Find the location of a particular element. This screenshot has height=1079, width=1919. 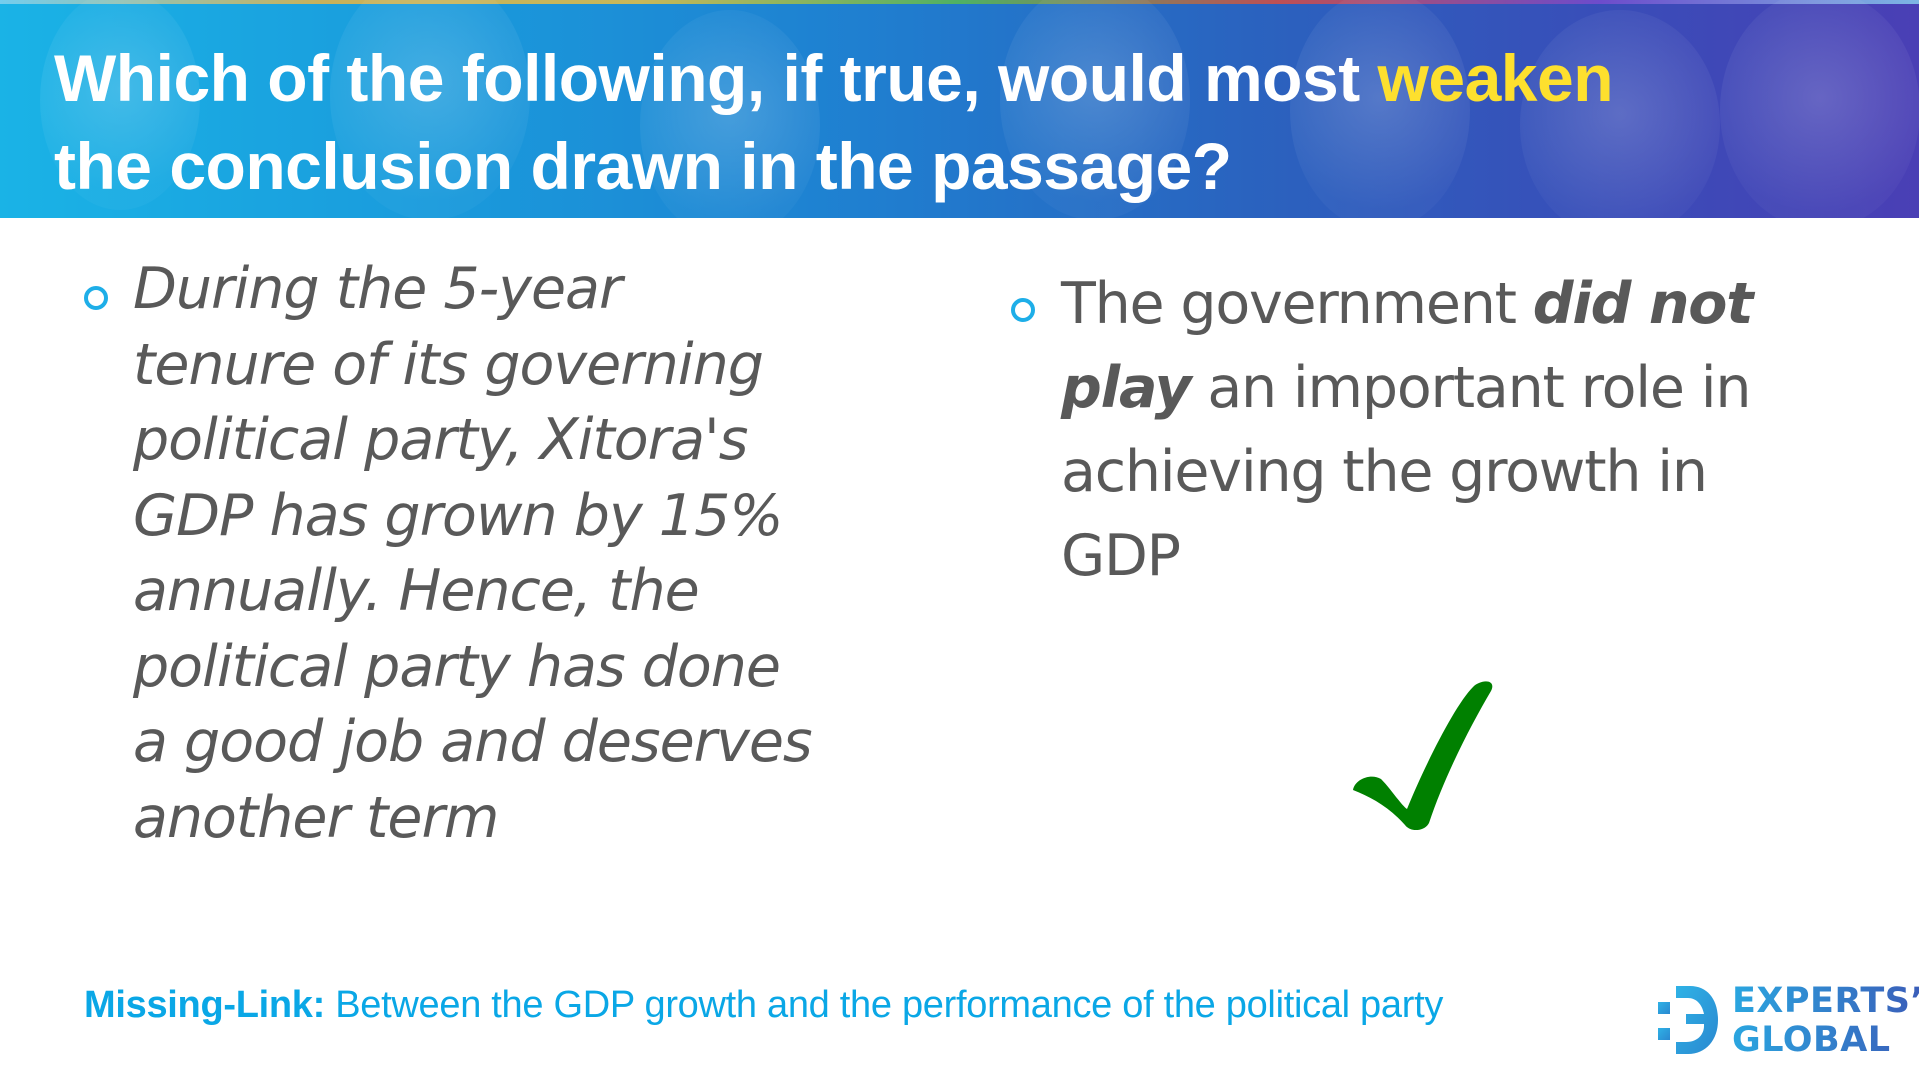

missing-link-label: Missing-Link: is located at coordinates (204, 1005).